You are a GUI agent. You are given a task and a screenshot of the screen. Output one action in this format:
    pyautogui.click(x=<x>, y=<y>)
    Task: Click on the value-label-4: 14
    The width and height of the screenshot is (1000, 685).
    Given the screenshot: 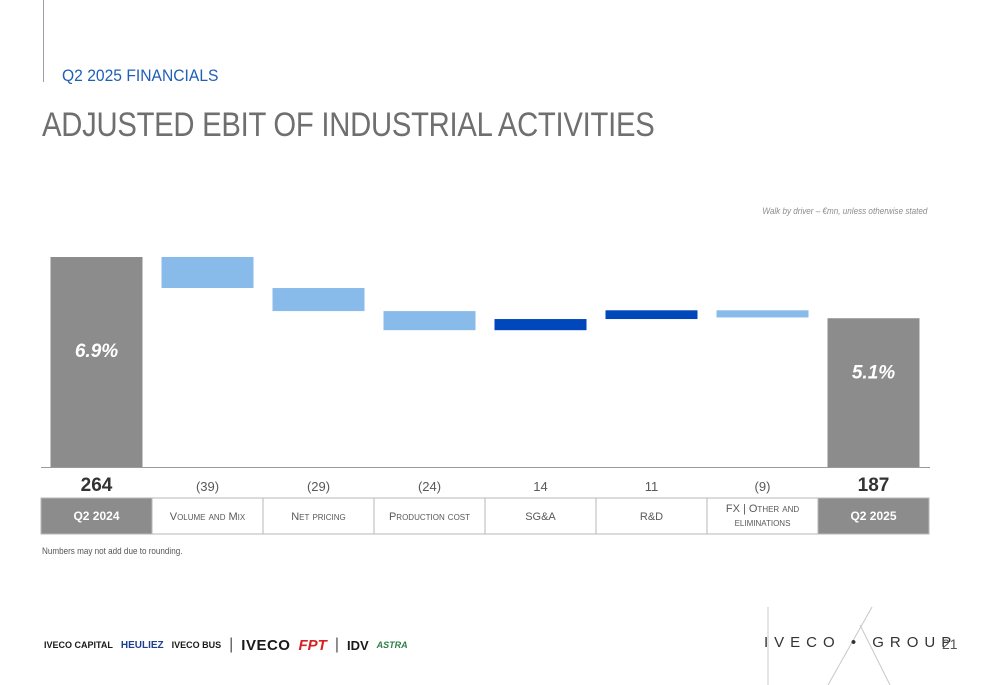 What is the action you would take?
    pyautogui.click(x=540, y=486)
    